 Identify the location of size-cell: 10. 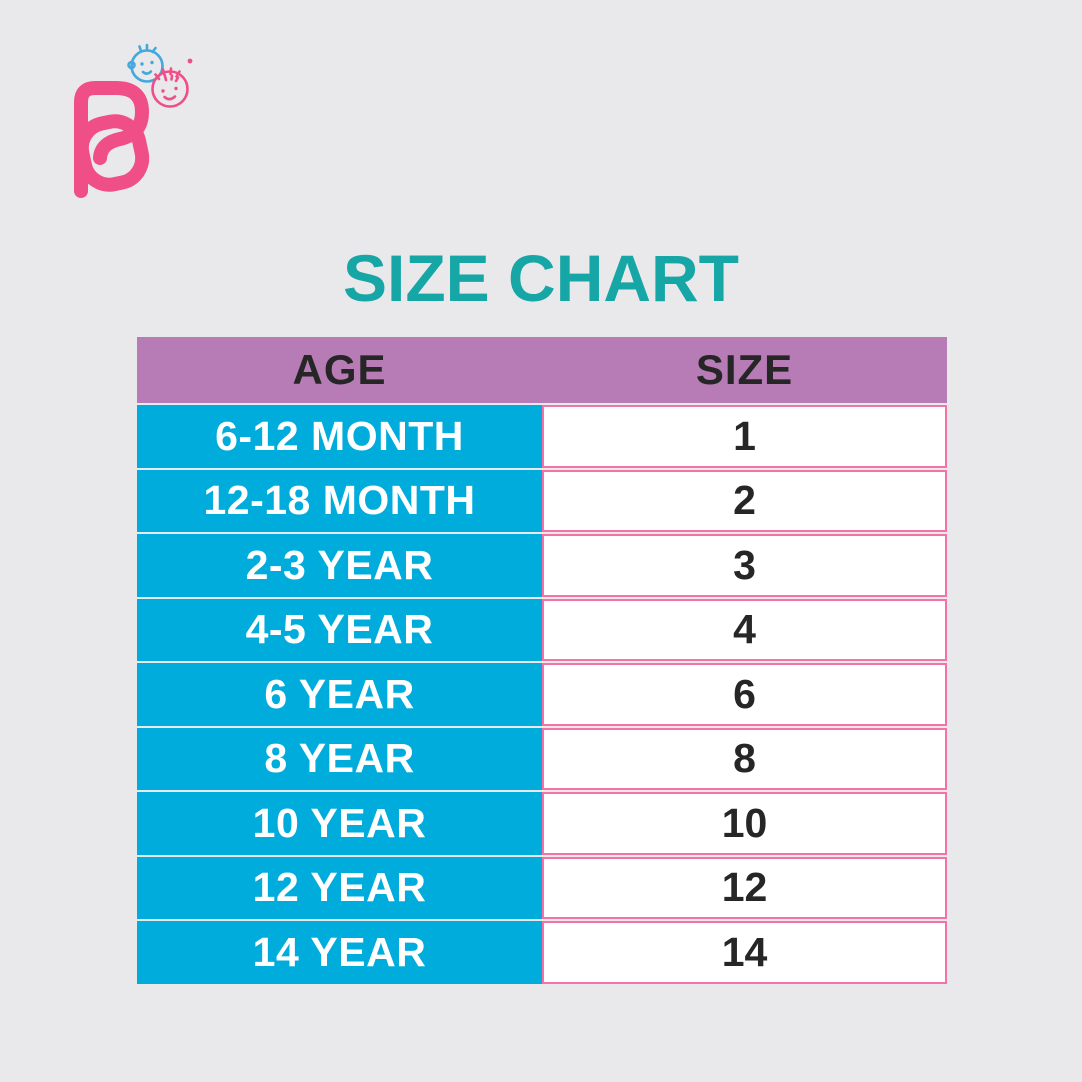
(744, 823).